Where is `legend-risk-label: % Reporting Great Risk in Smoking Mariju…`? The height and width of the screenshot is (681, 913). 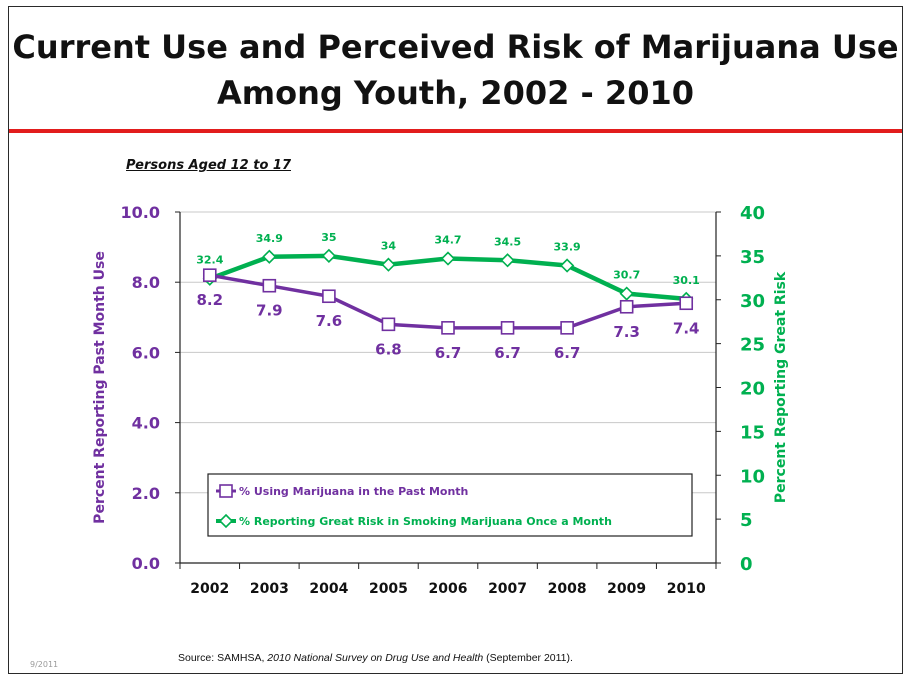
legend-risk-label: % Reporting Great Risk in Smoking Mariju… is located at coordinates (425, 521).